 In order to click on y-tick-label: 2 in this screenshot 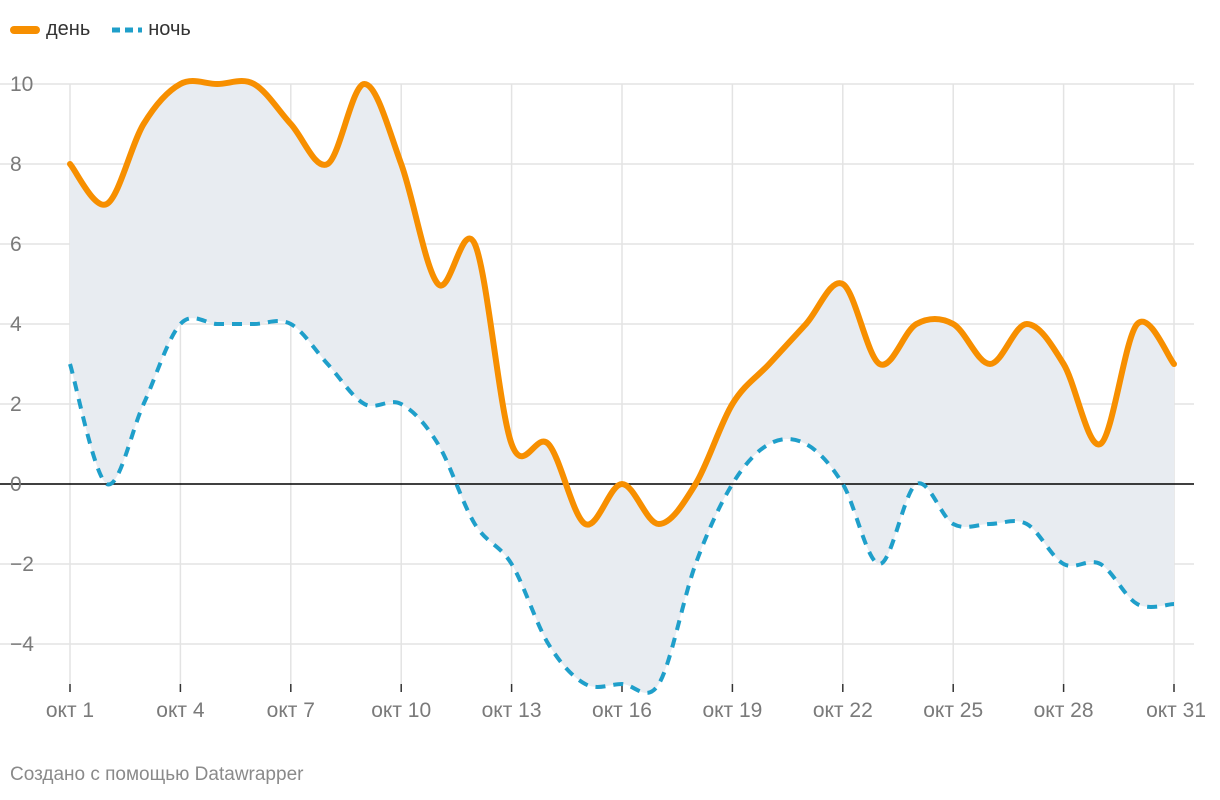, I will do `click(16, 404)`.